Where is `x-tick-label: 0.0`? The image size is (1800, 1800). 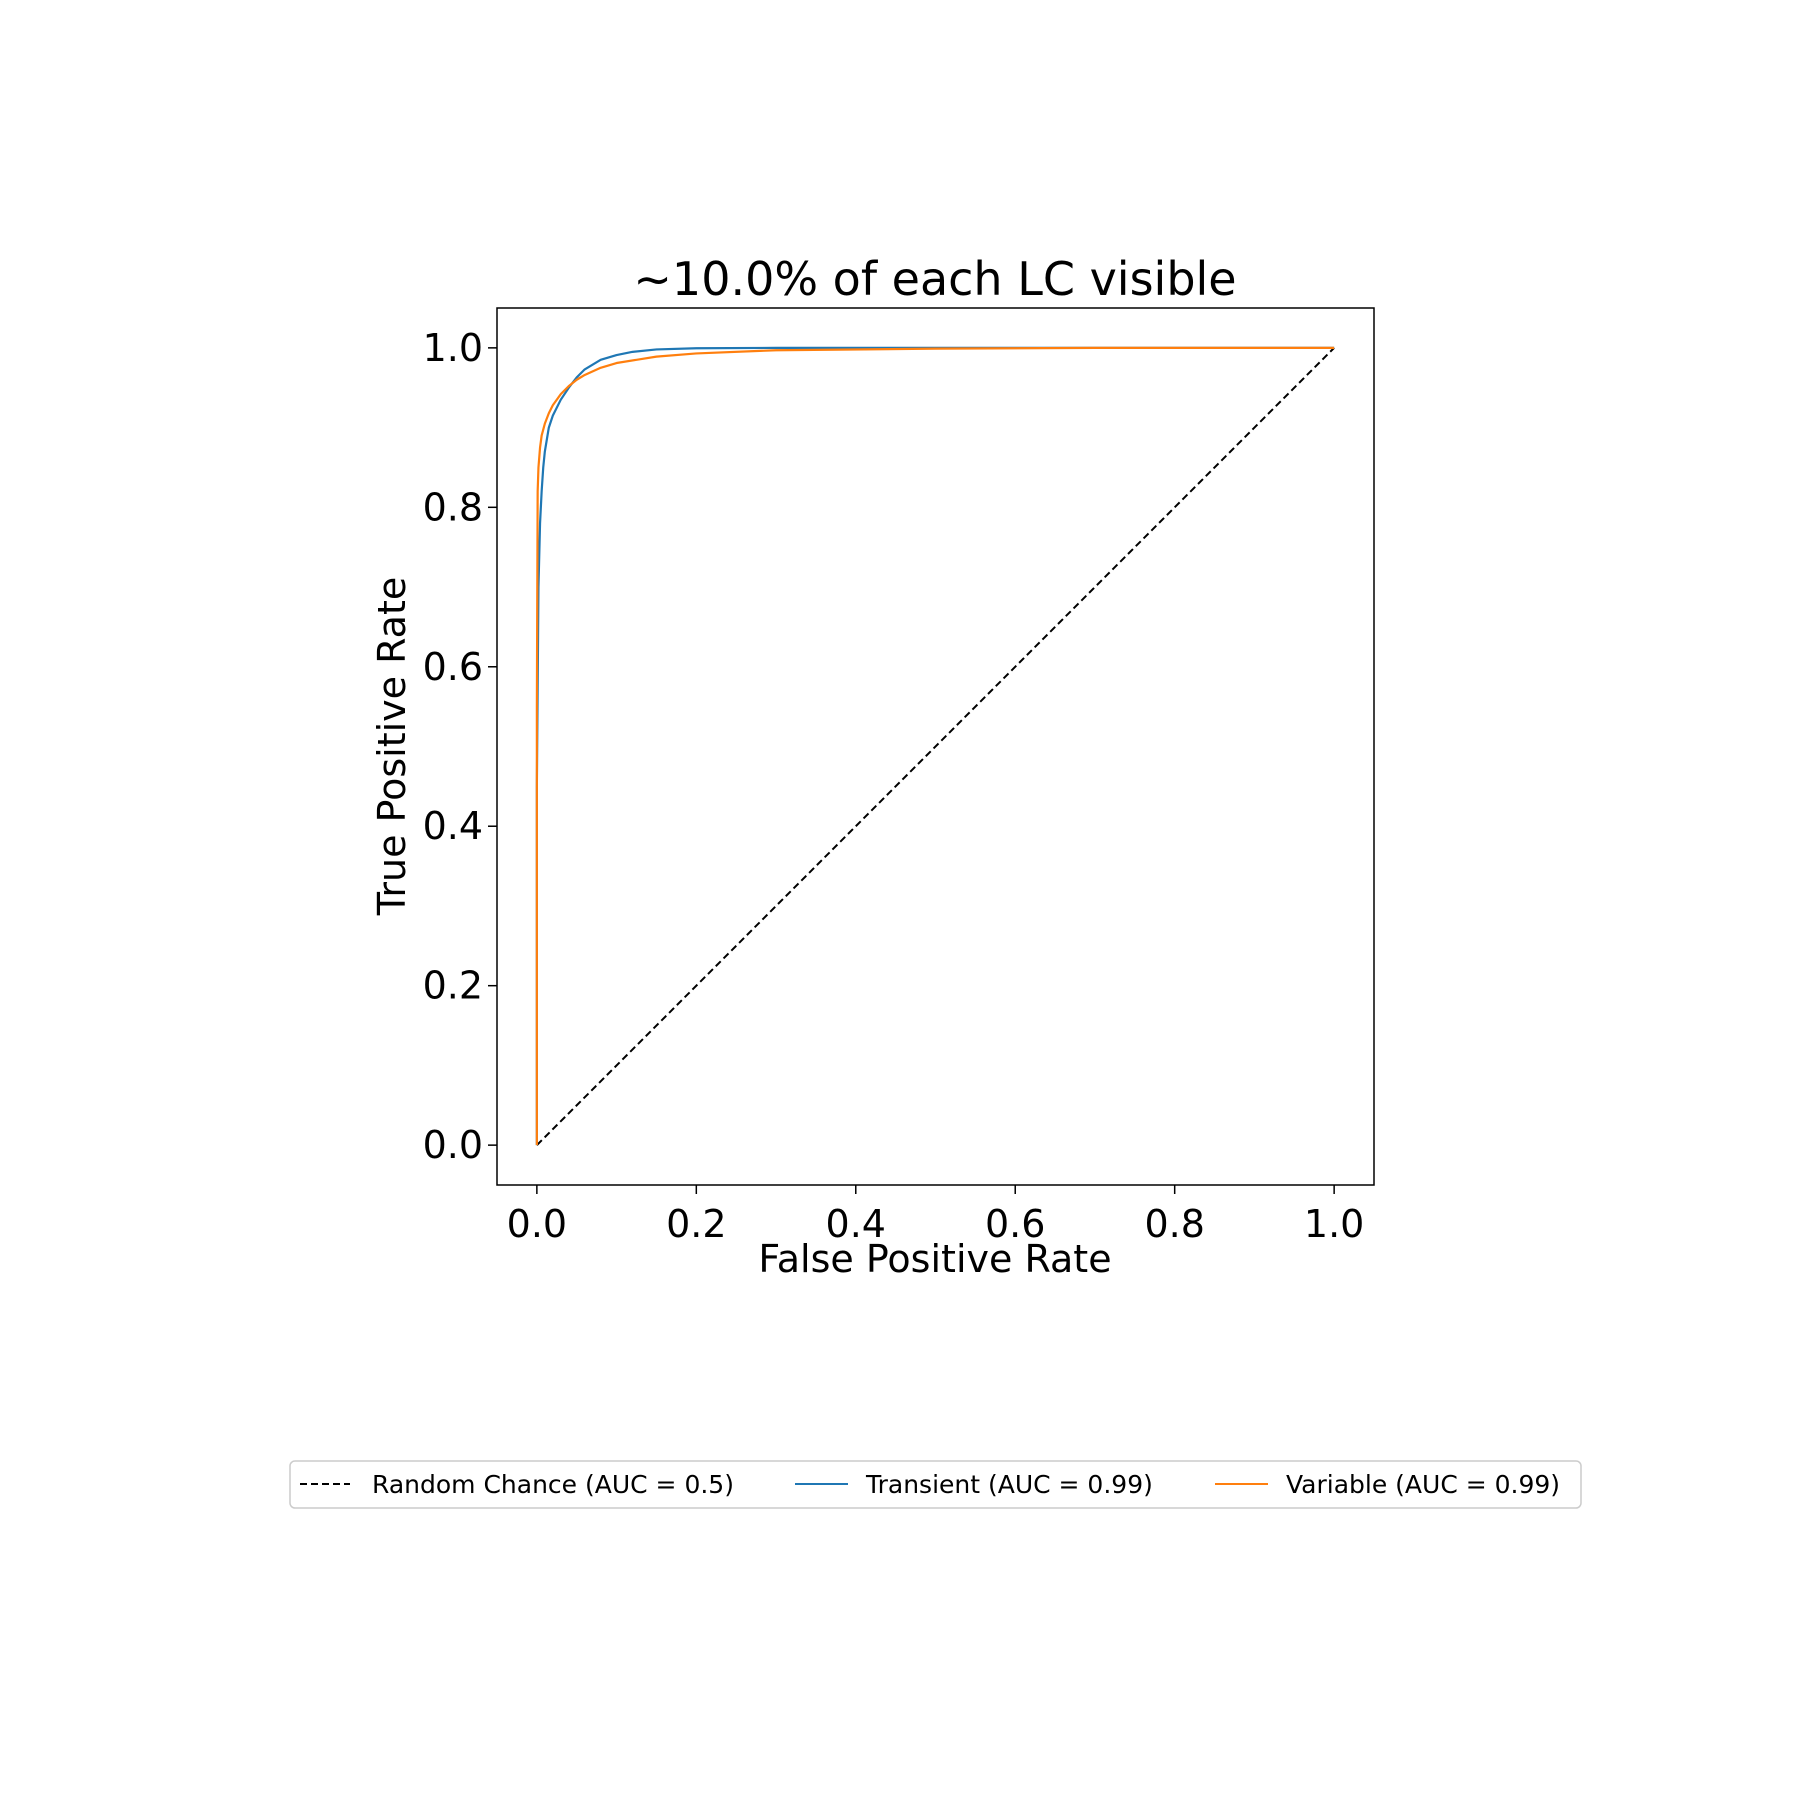
x-tick-label: 0.0 is located at coordinates (537, 1224).